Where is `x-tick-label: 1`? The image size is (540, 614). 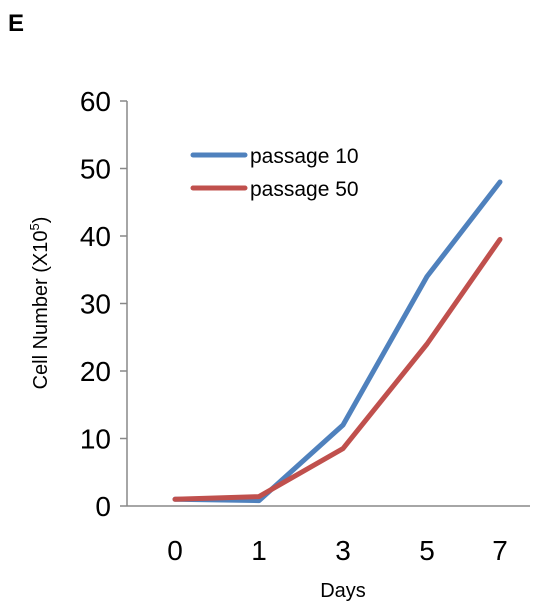 x-tick-label: 1 is located at coordinates (259, 550).